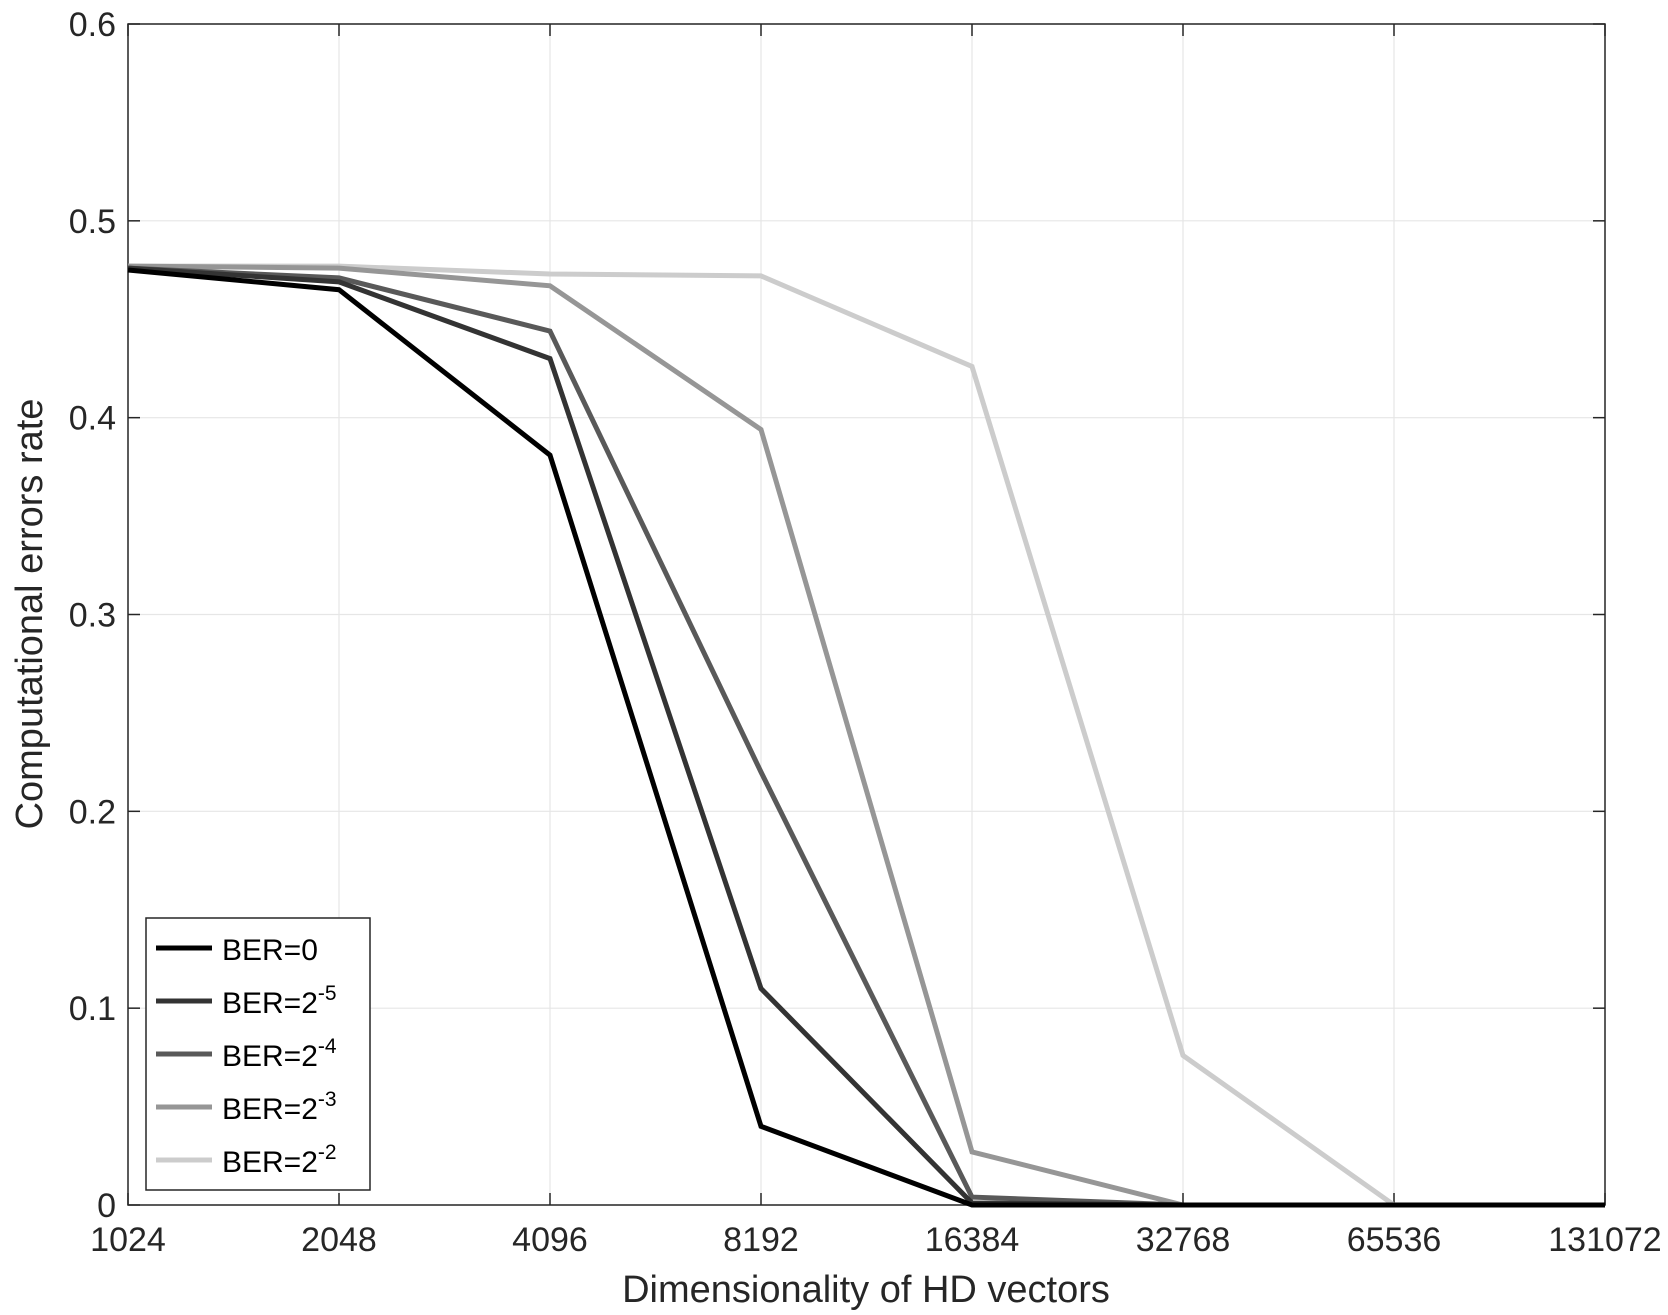  Describe the element at coordinates (92, 616) in the screenshot. I see `y-tick-label: 0.3` at that location.